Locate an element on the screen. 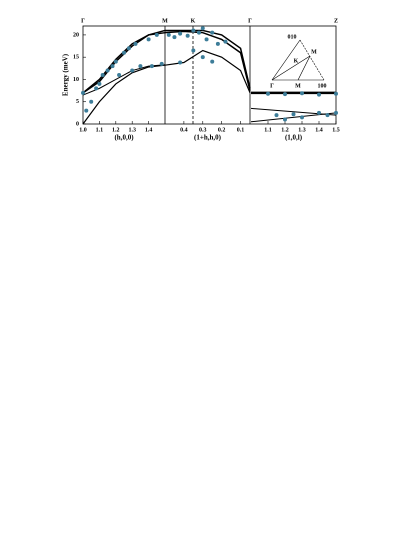  inset-label: 100 is located at coordinates (322, 86).